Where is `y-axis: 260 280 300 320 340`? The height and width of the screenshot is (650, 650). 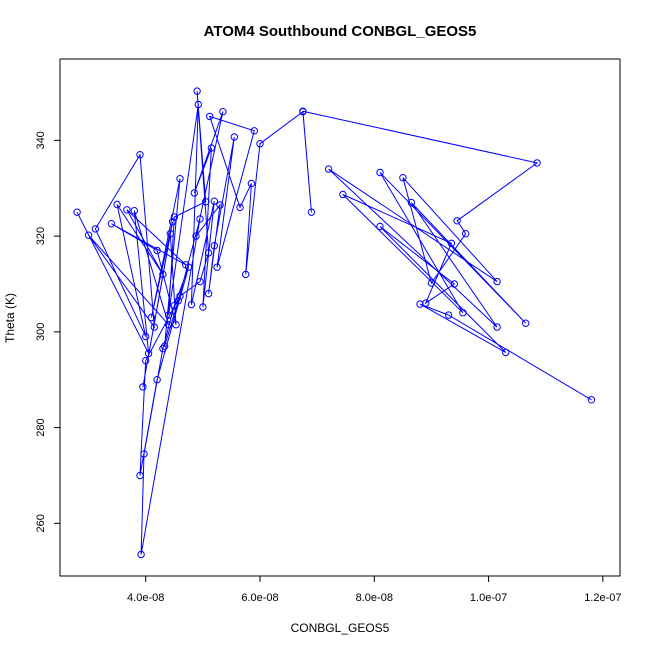
y-axis: 260 280 300 320 340 is located at coordinates (48, 332).